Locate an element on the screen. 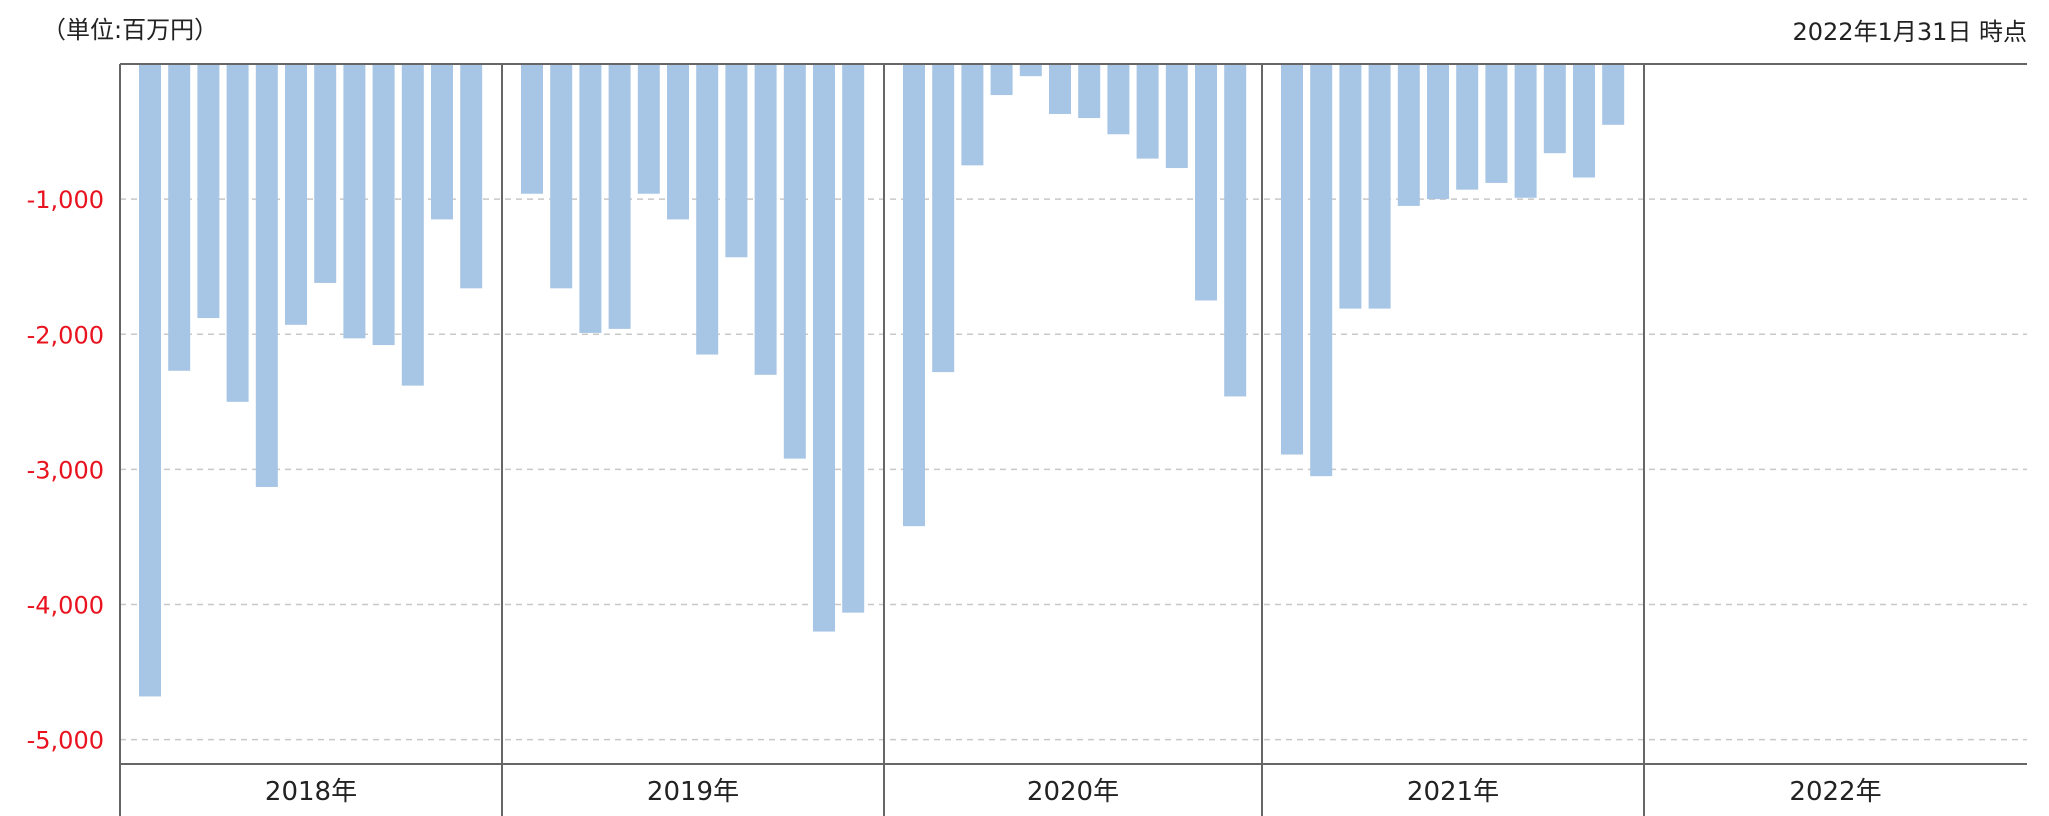 This screenshot has width=2049, height=816. x-category-label: 2018年 is located at coordinates (311, 792).